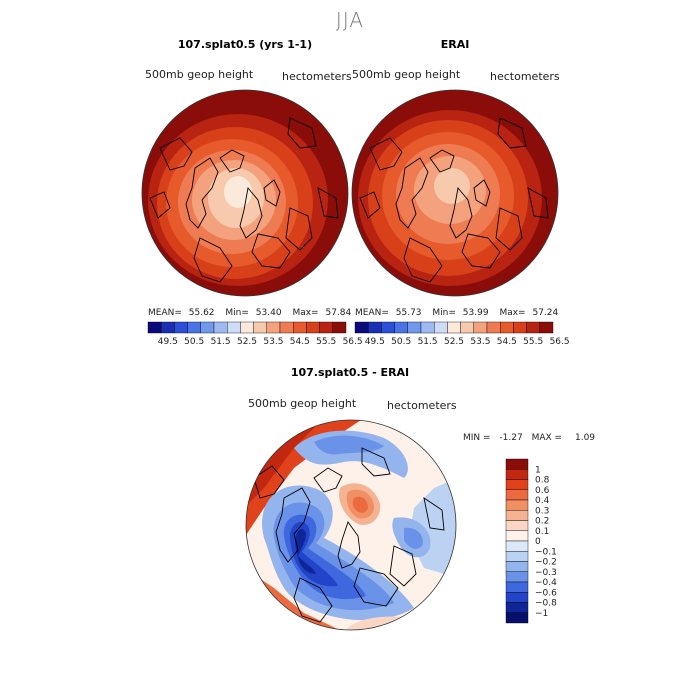 Image resolution: width=700 pixels, height=700 pixels. Describe the element at coordinates (199, 74) in the screenshot. I see `panel-1-variable-label: 500mb geop height` at that location.